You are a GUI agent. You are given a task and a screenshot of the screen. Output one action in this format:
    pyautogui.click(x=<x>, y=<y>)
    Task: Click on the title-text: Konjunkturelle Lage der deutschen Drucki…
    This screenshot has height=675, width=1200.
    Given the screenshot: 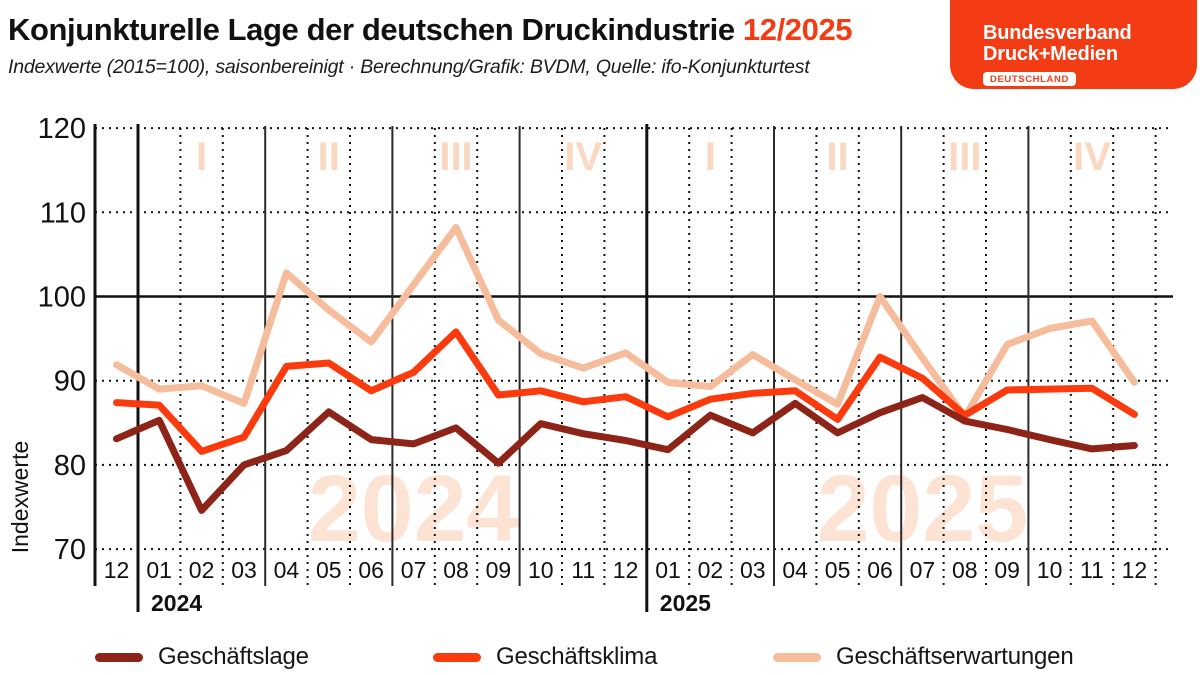 What is the action you would take?
    pyautogui.click(x=371, y=29)
    